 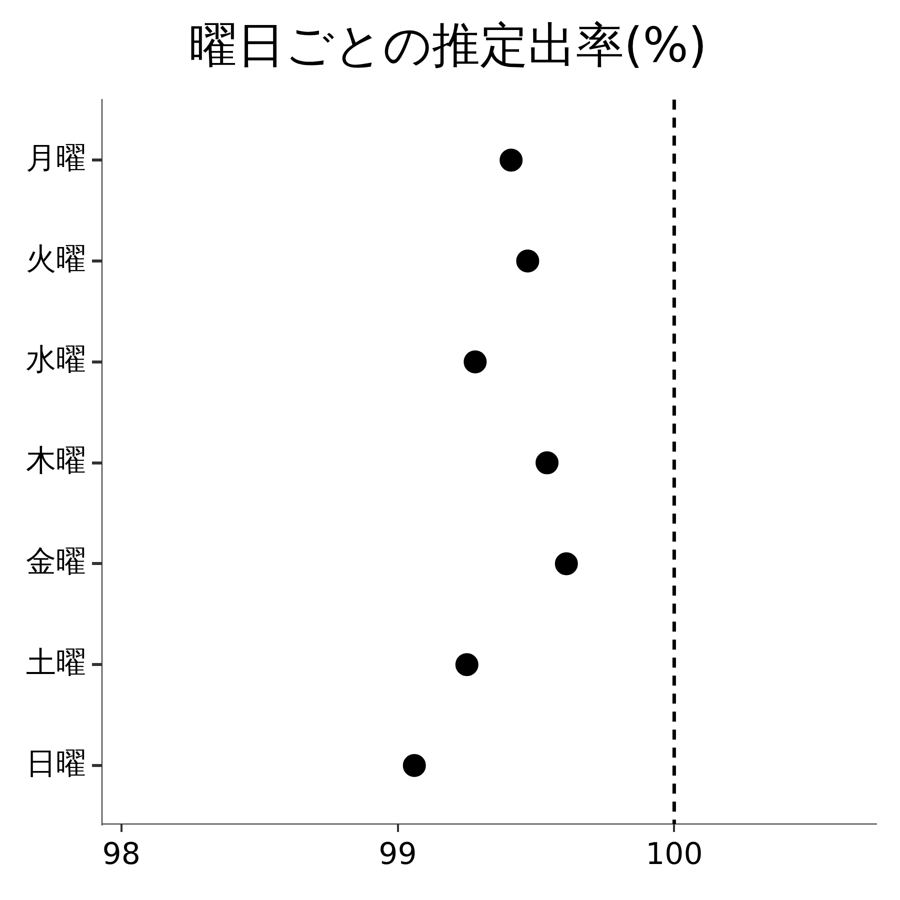 I want to click on y-tick-label: 木曜, so click(x=56, y=461).